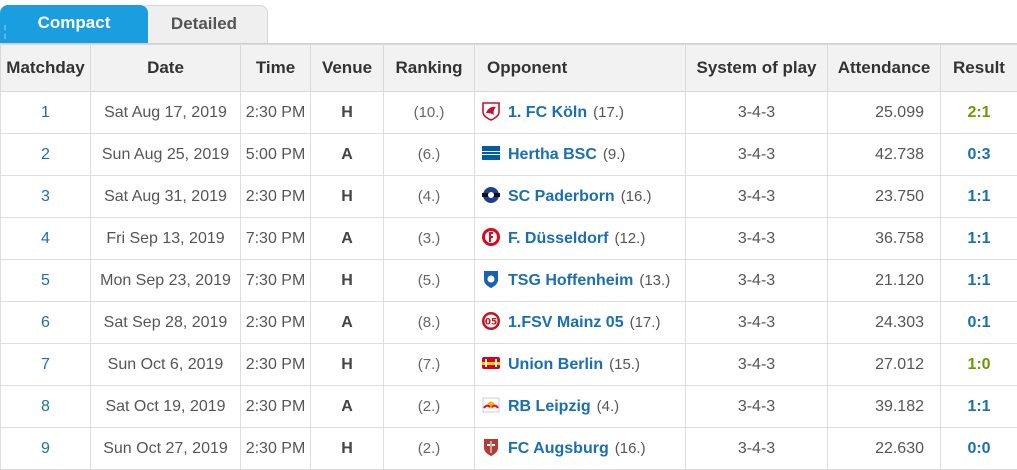 The image size is (1017, 470). I want to click on header-attendance: Attendance, so click(884, 68).